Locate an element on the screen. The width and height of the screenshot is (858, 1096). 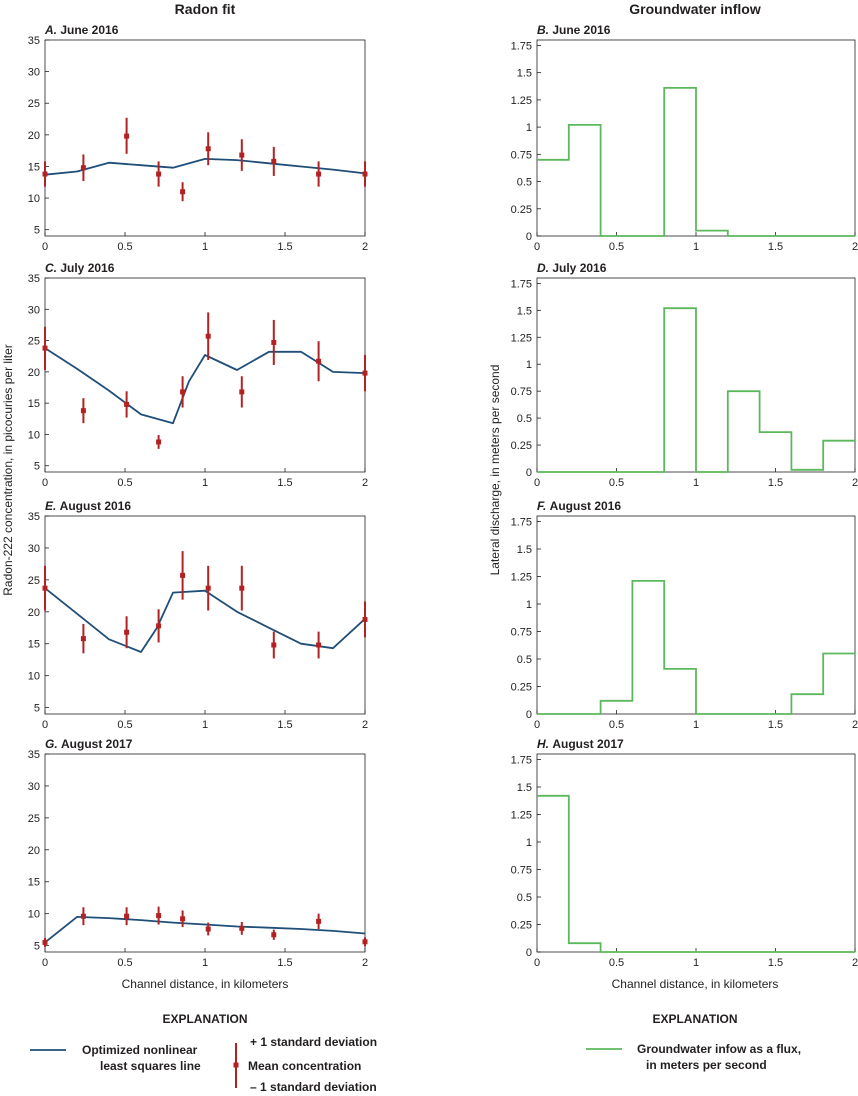
right-column-title: Groundwater inflow is located at coordinates (695, 9).